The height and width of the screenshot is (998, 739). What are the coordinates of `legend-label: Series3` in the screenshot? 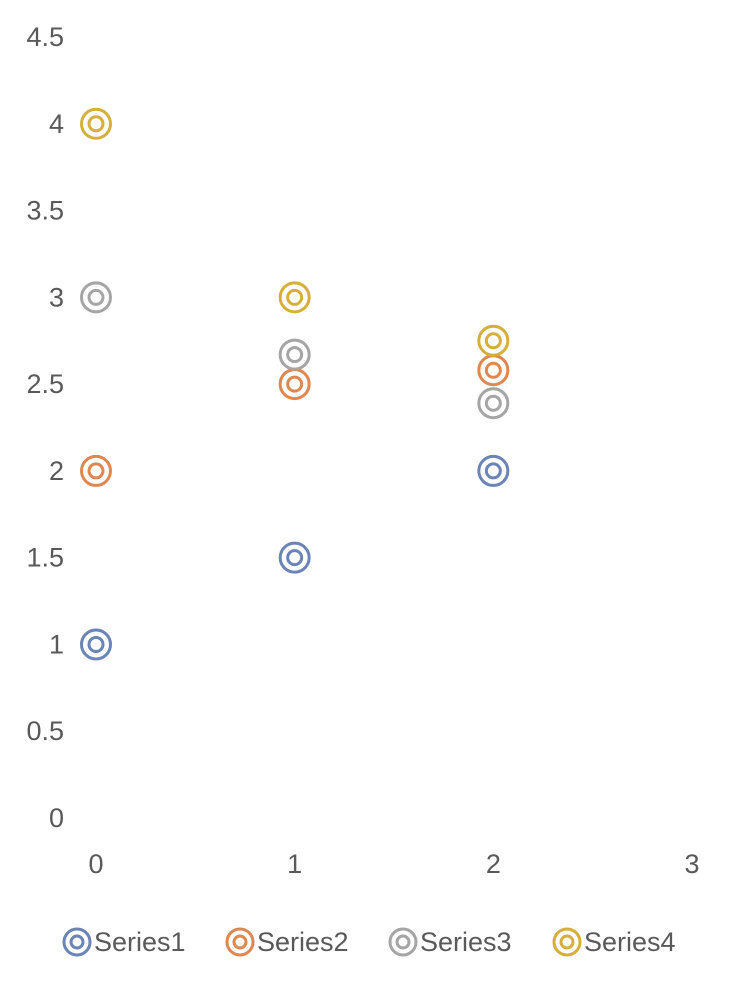 It's located at (466, 942).